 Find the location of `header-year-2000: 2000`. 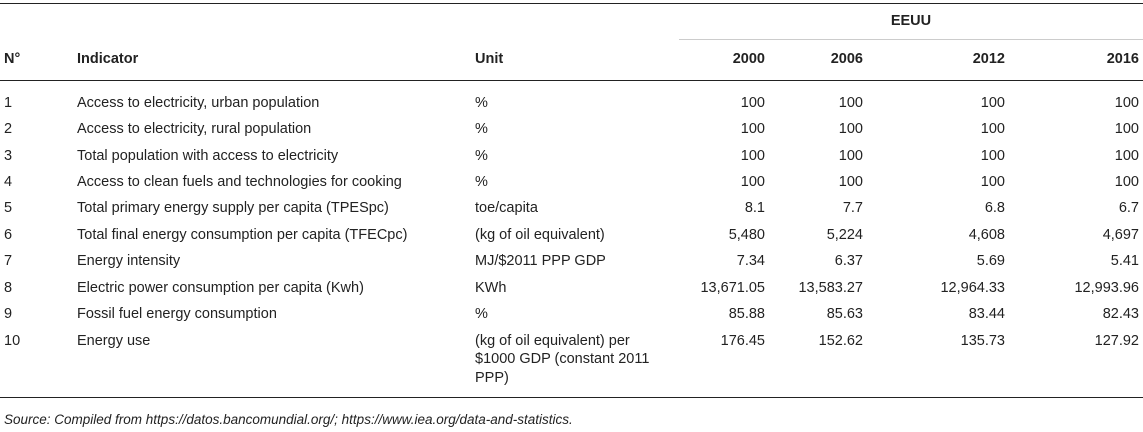

header-year-2000: 2000 is located at coordinates (748, 59).